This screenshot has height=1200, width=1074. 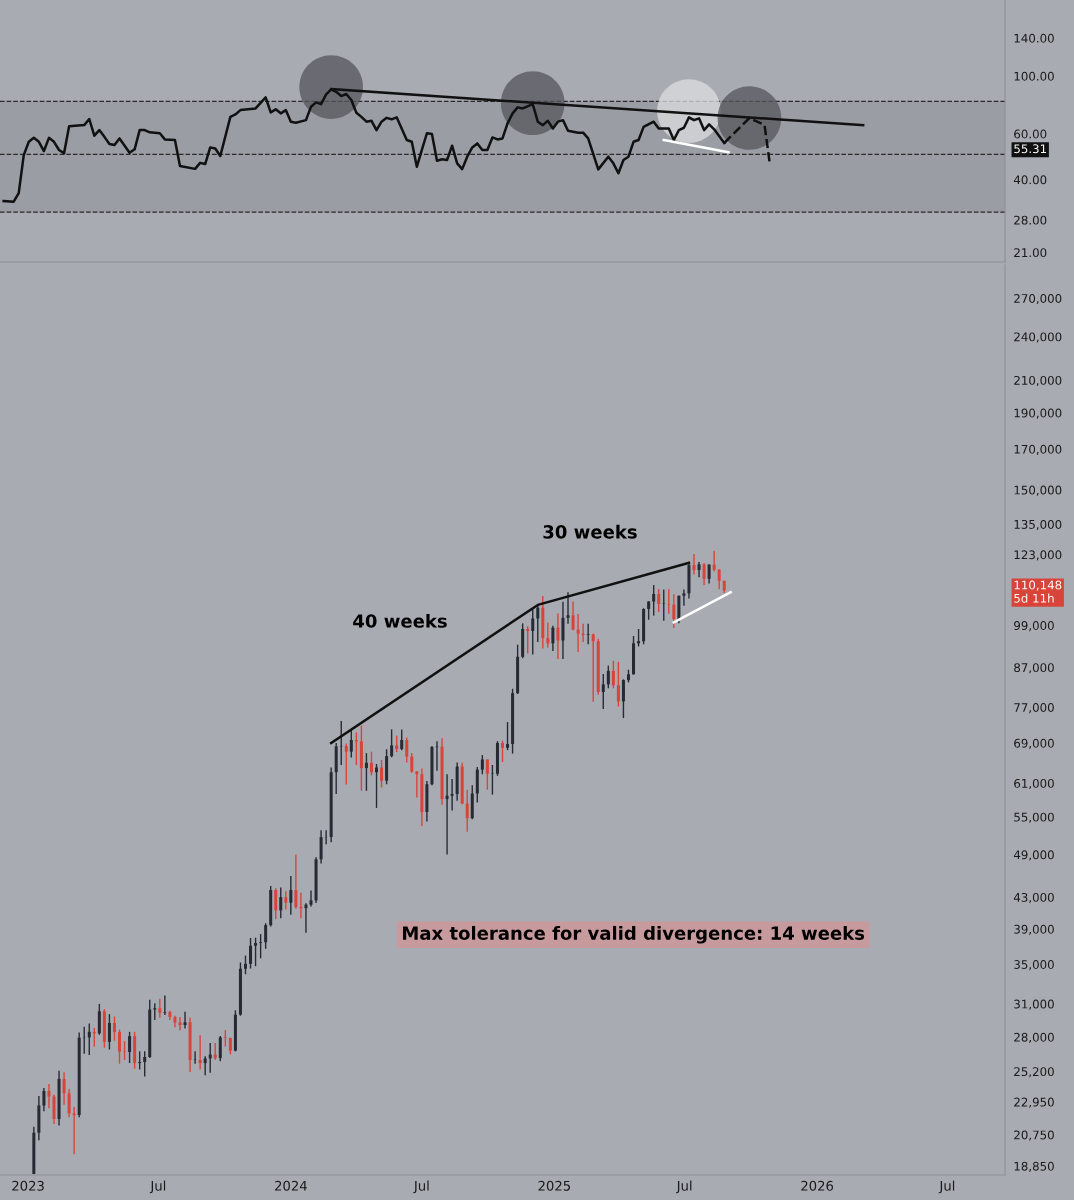 I want to click on y-tick-label: 99,000, so click(x=1034, y=626).